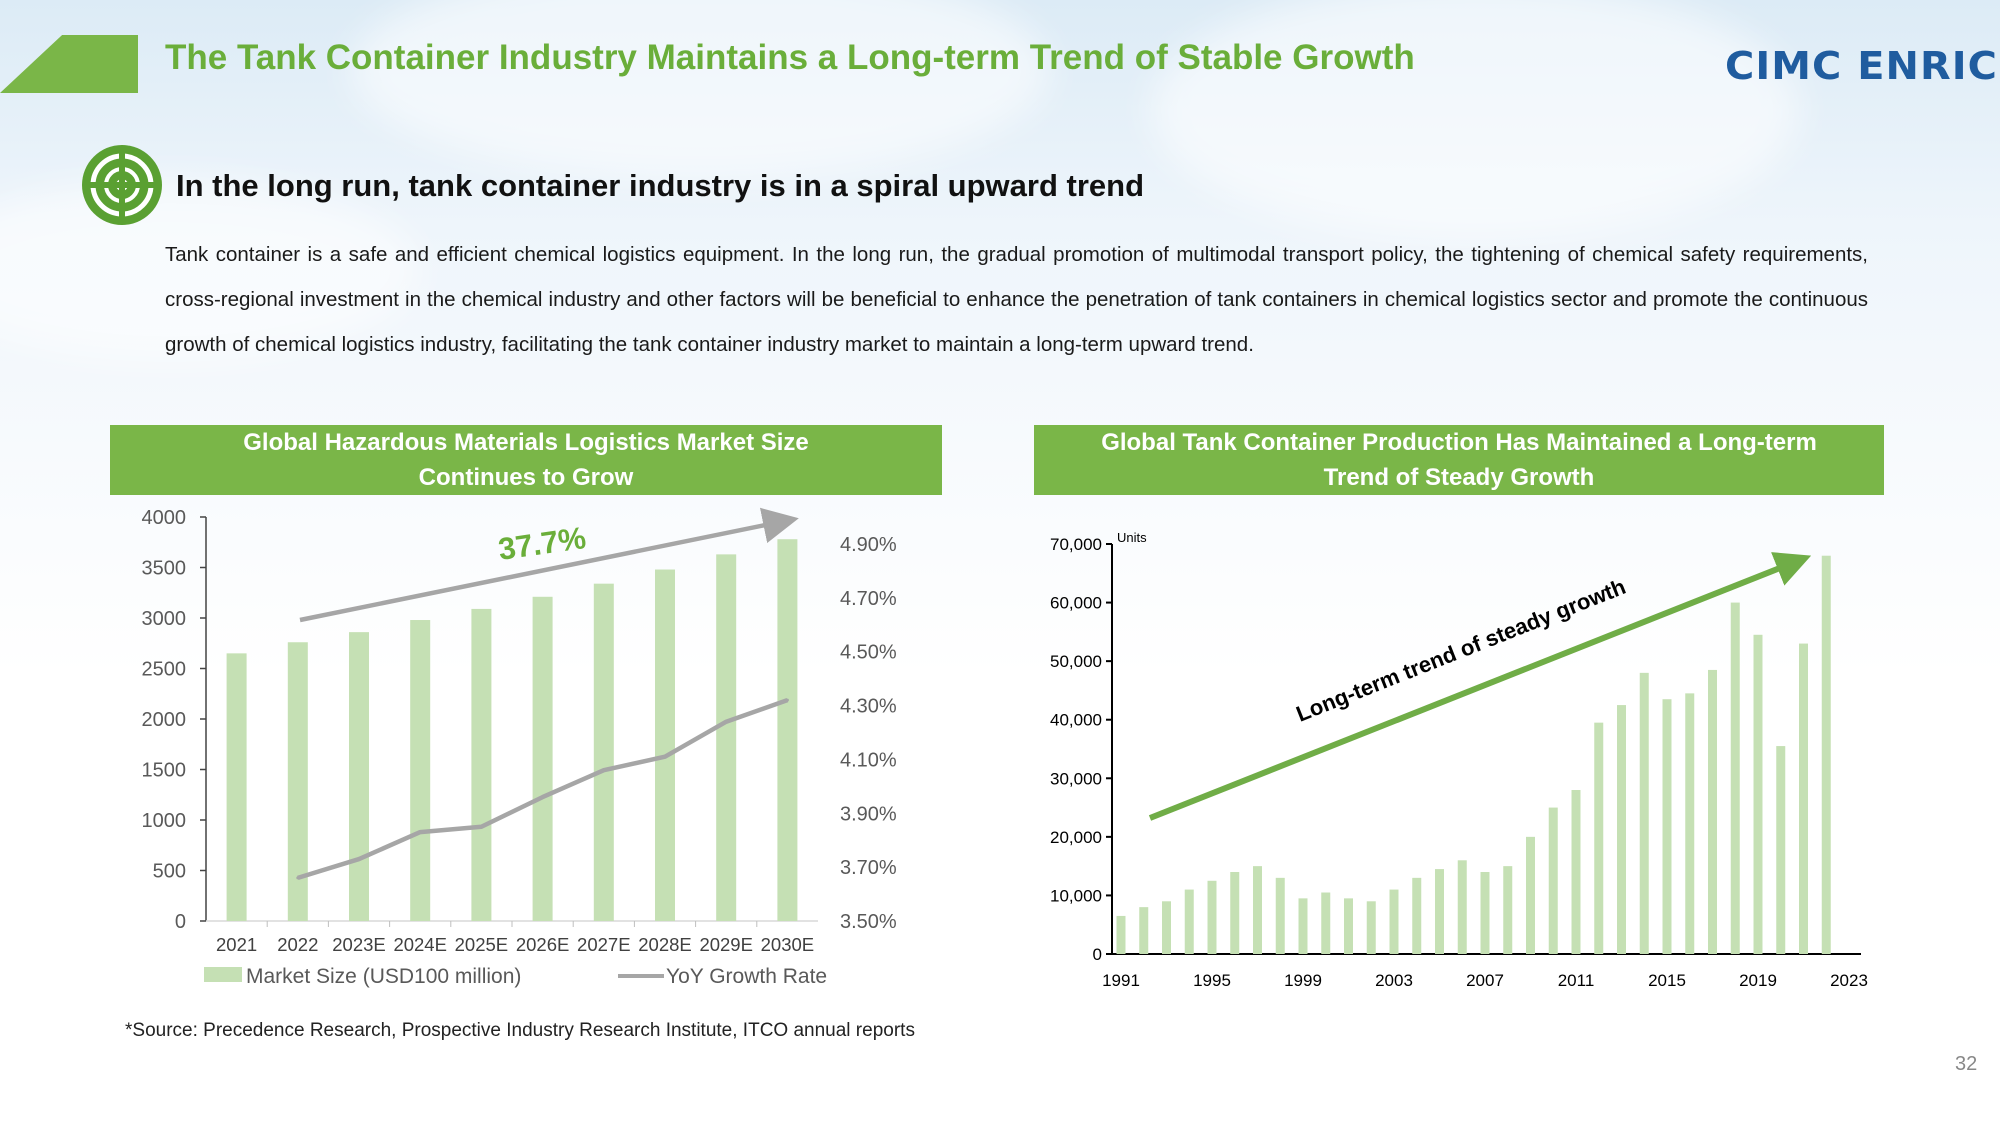 The width and height of the screenshot is (2000, 1125). Describe the element at coordinates (665, 944) in the screenshot. I see `x-tick-label: 2028E` at that location.